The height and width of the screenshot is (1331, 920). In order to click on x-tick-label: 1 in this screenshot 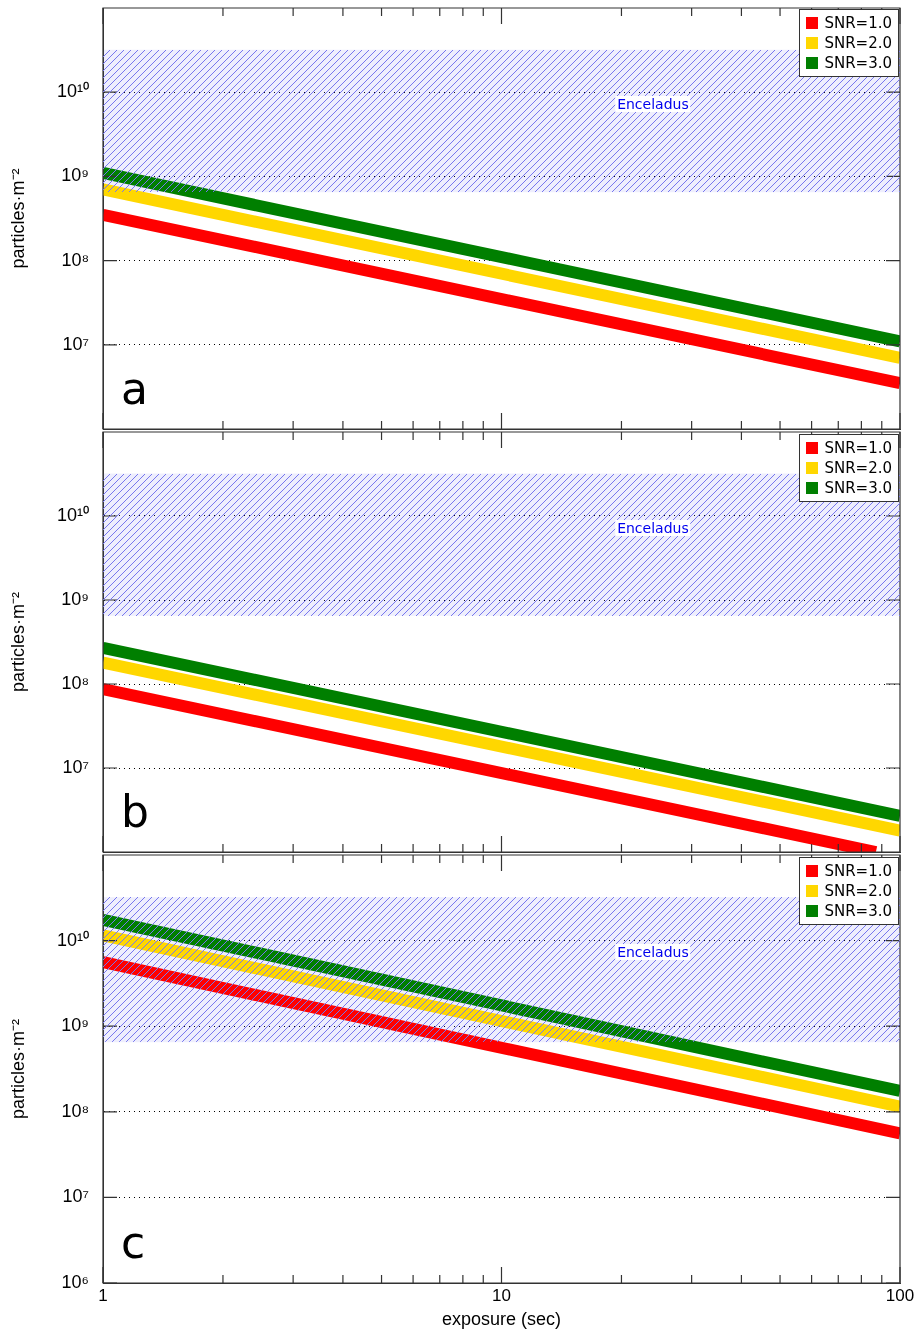, I will do `click(103, 1295)`.